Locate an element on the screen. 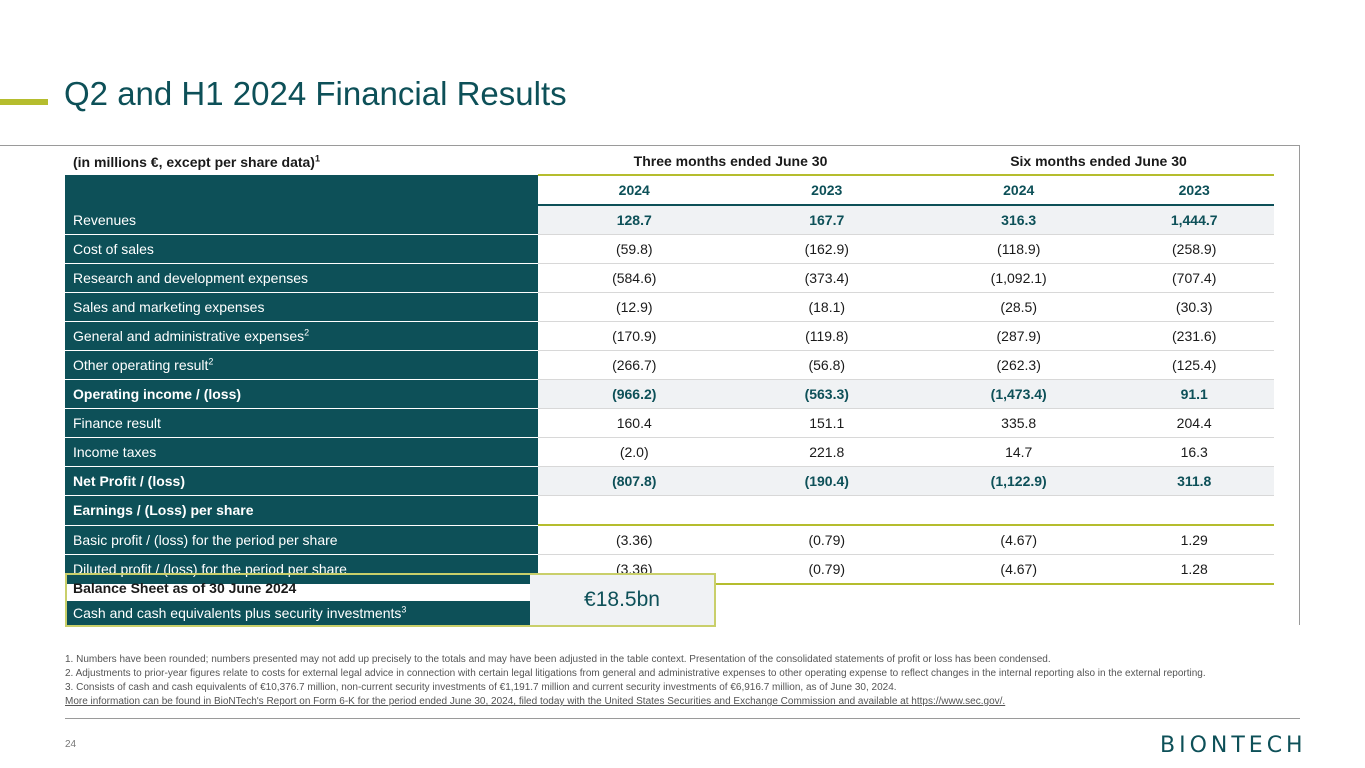 The width and height of the screenshot is (1365, 768). balance-sheet-value: €18.5bn is located at coordinates (622, 600).